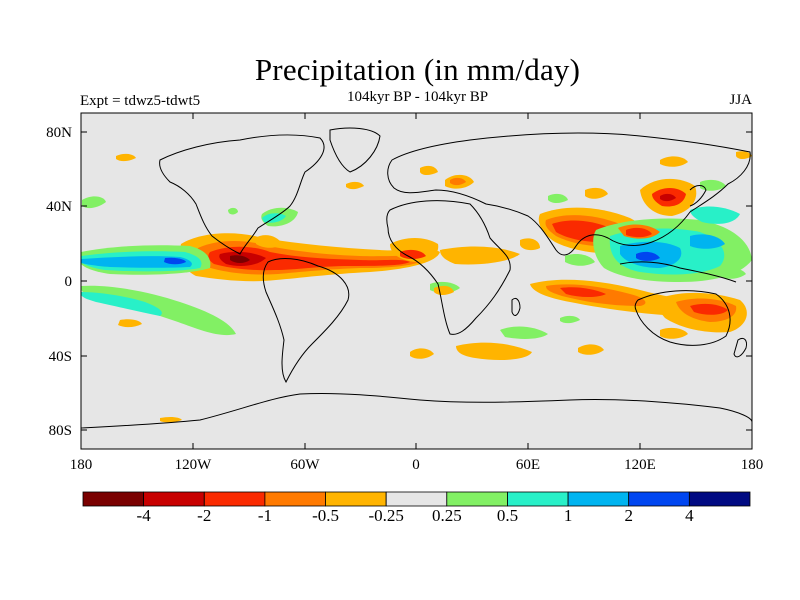  Describe the element at coordinates (264, 515) in the screenshot. I see `colorbar-label: -1` at that location.